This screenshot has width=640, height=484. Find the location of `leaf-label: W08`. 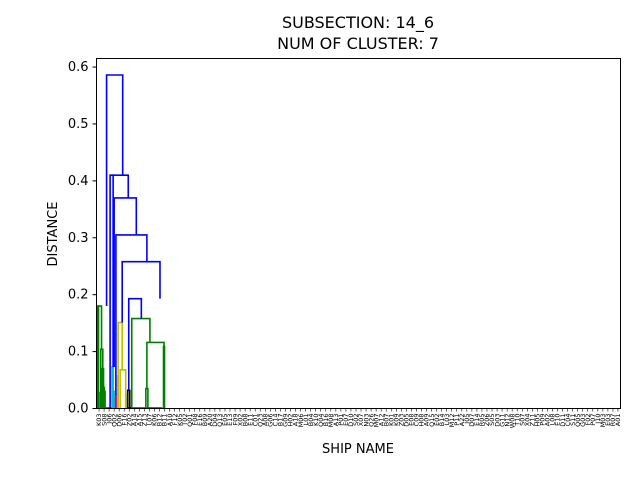

leaf-label: W08 is located at coordinates (512, 421).